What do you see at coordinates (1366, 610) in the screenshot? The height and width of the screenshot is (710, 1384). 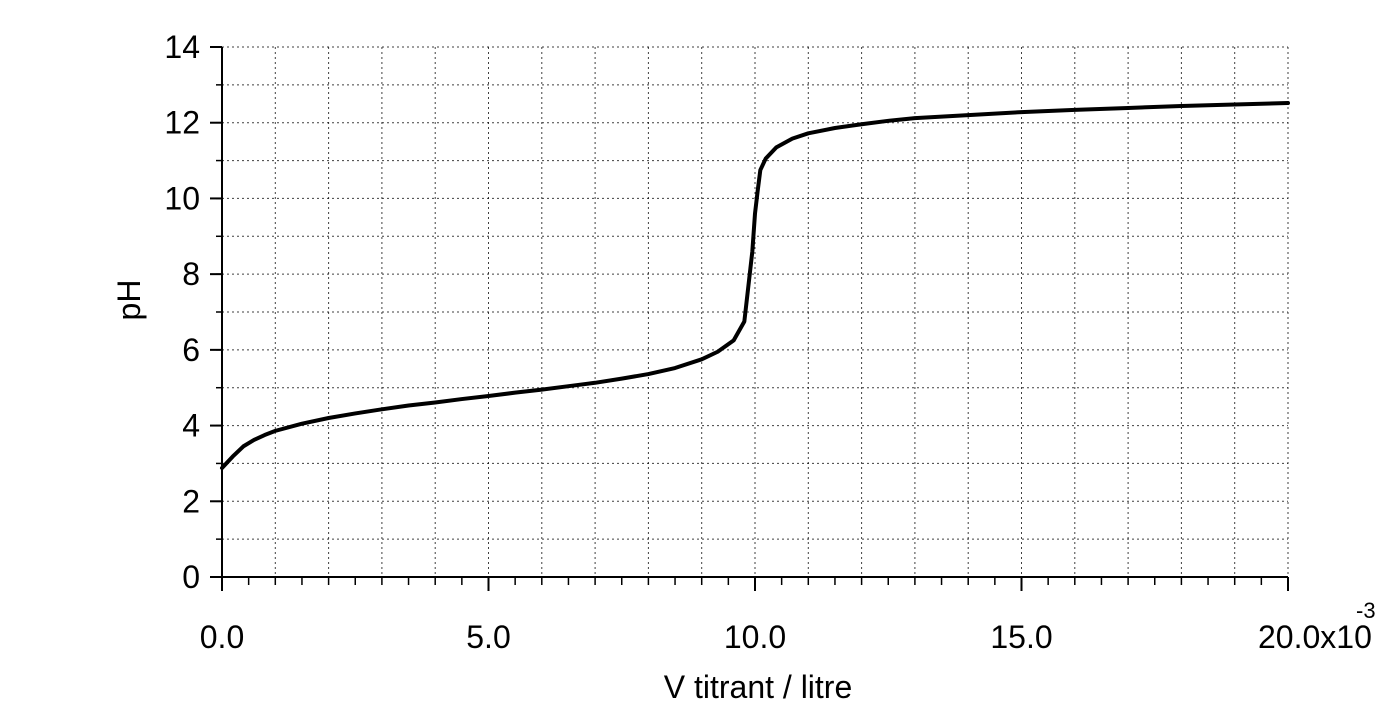 I see `x-exponent-label: -3` at bounding box center [1366, 610].